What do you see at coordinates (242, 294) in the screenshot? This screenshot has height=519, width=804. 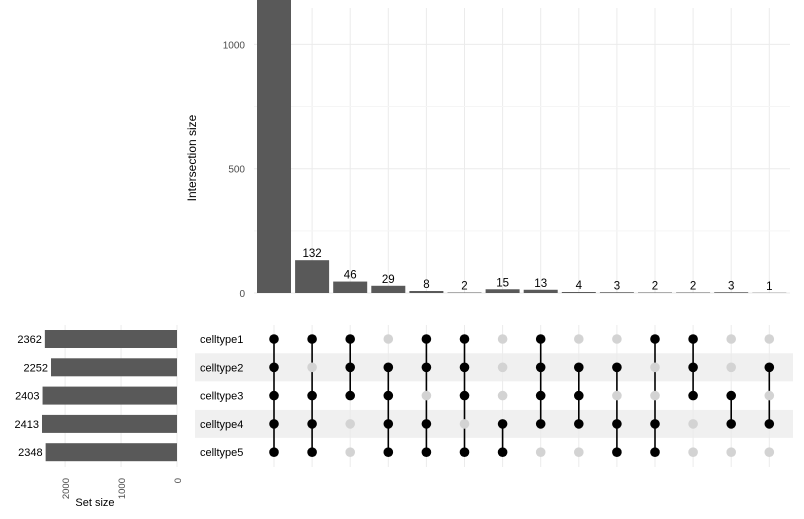 I see `y-tick-label: 0` at bounding box center [242, 294].